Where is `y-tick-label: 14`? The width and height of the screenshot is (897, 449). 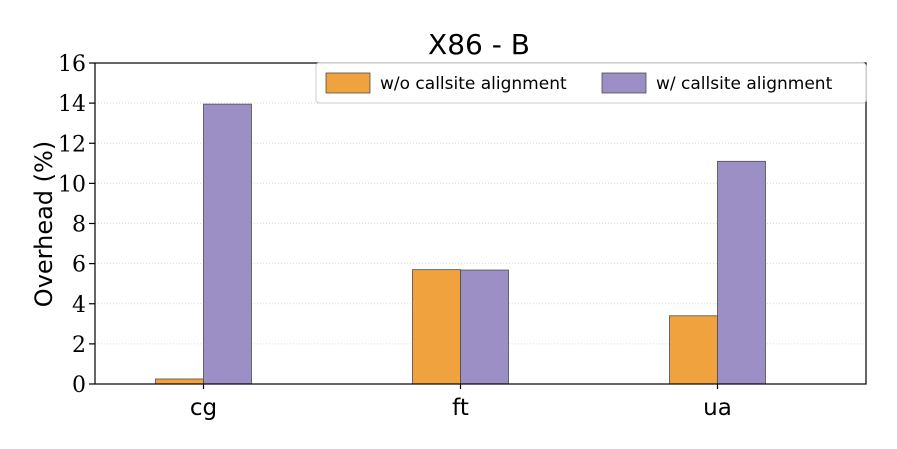
y-tick-label: 14 is located at coordinates (72, 104).